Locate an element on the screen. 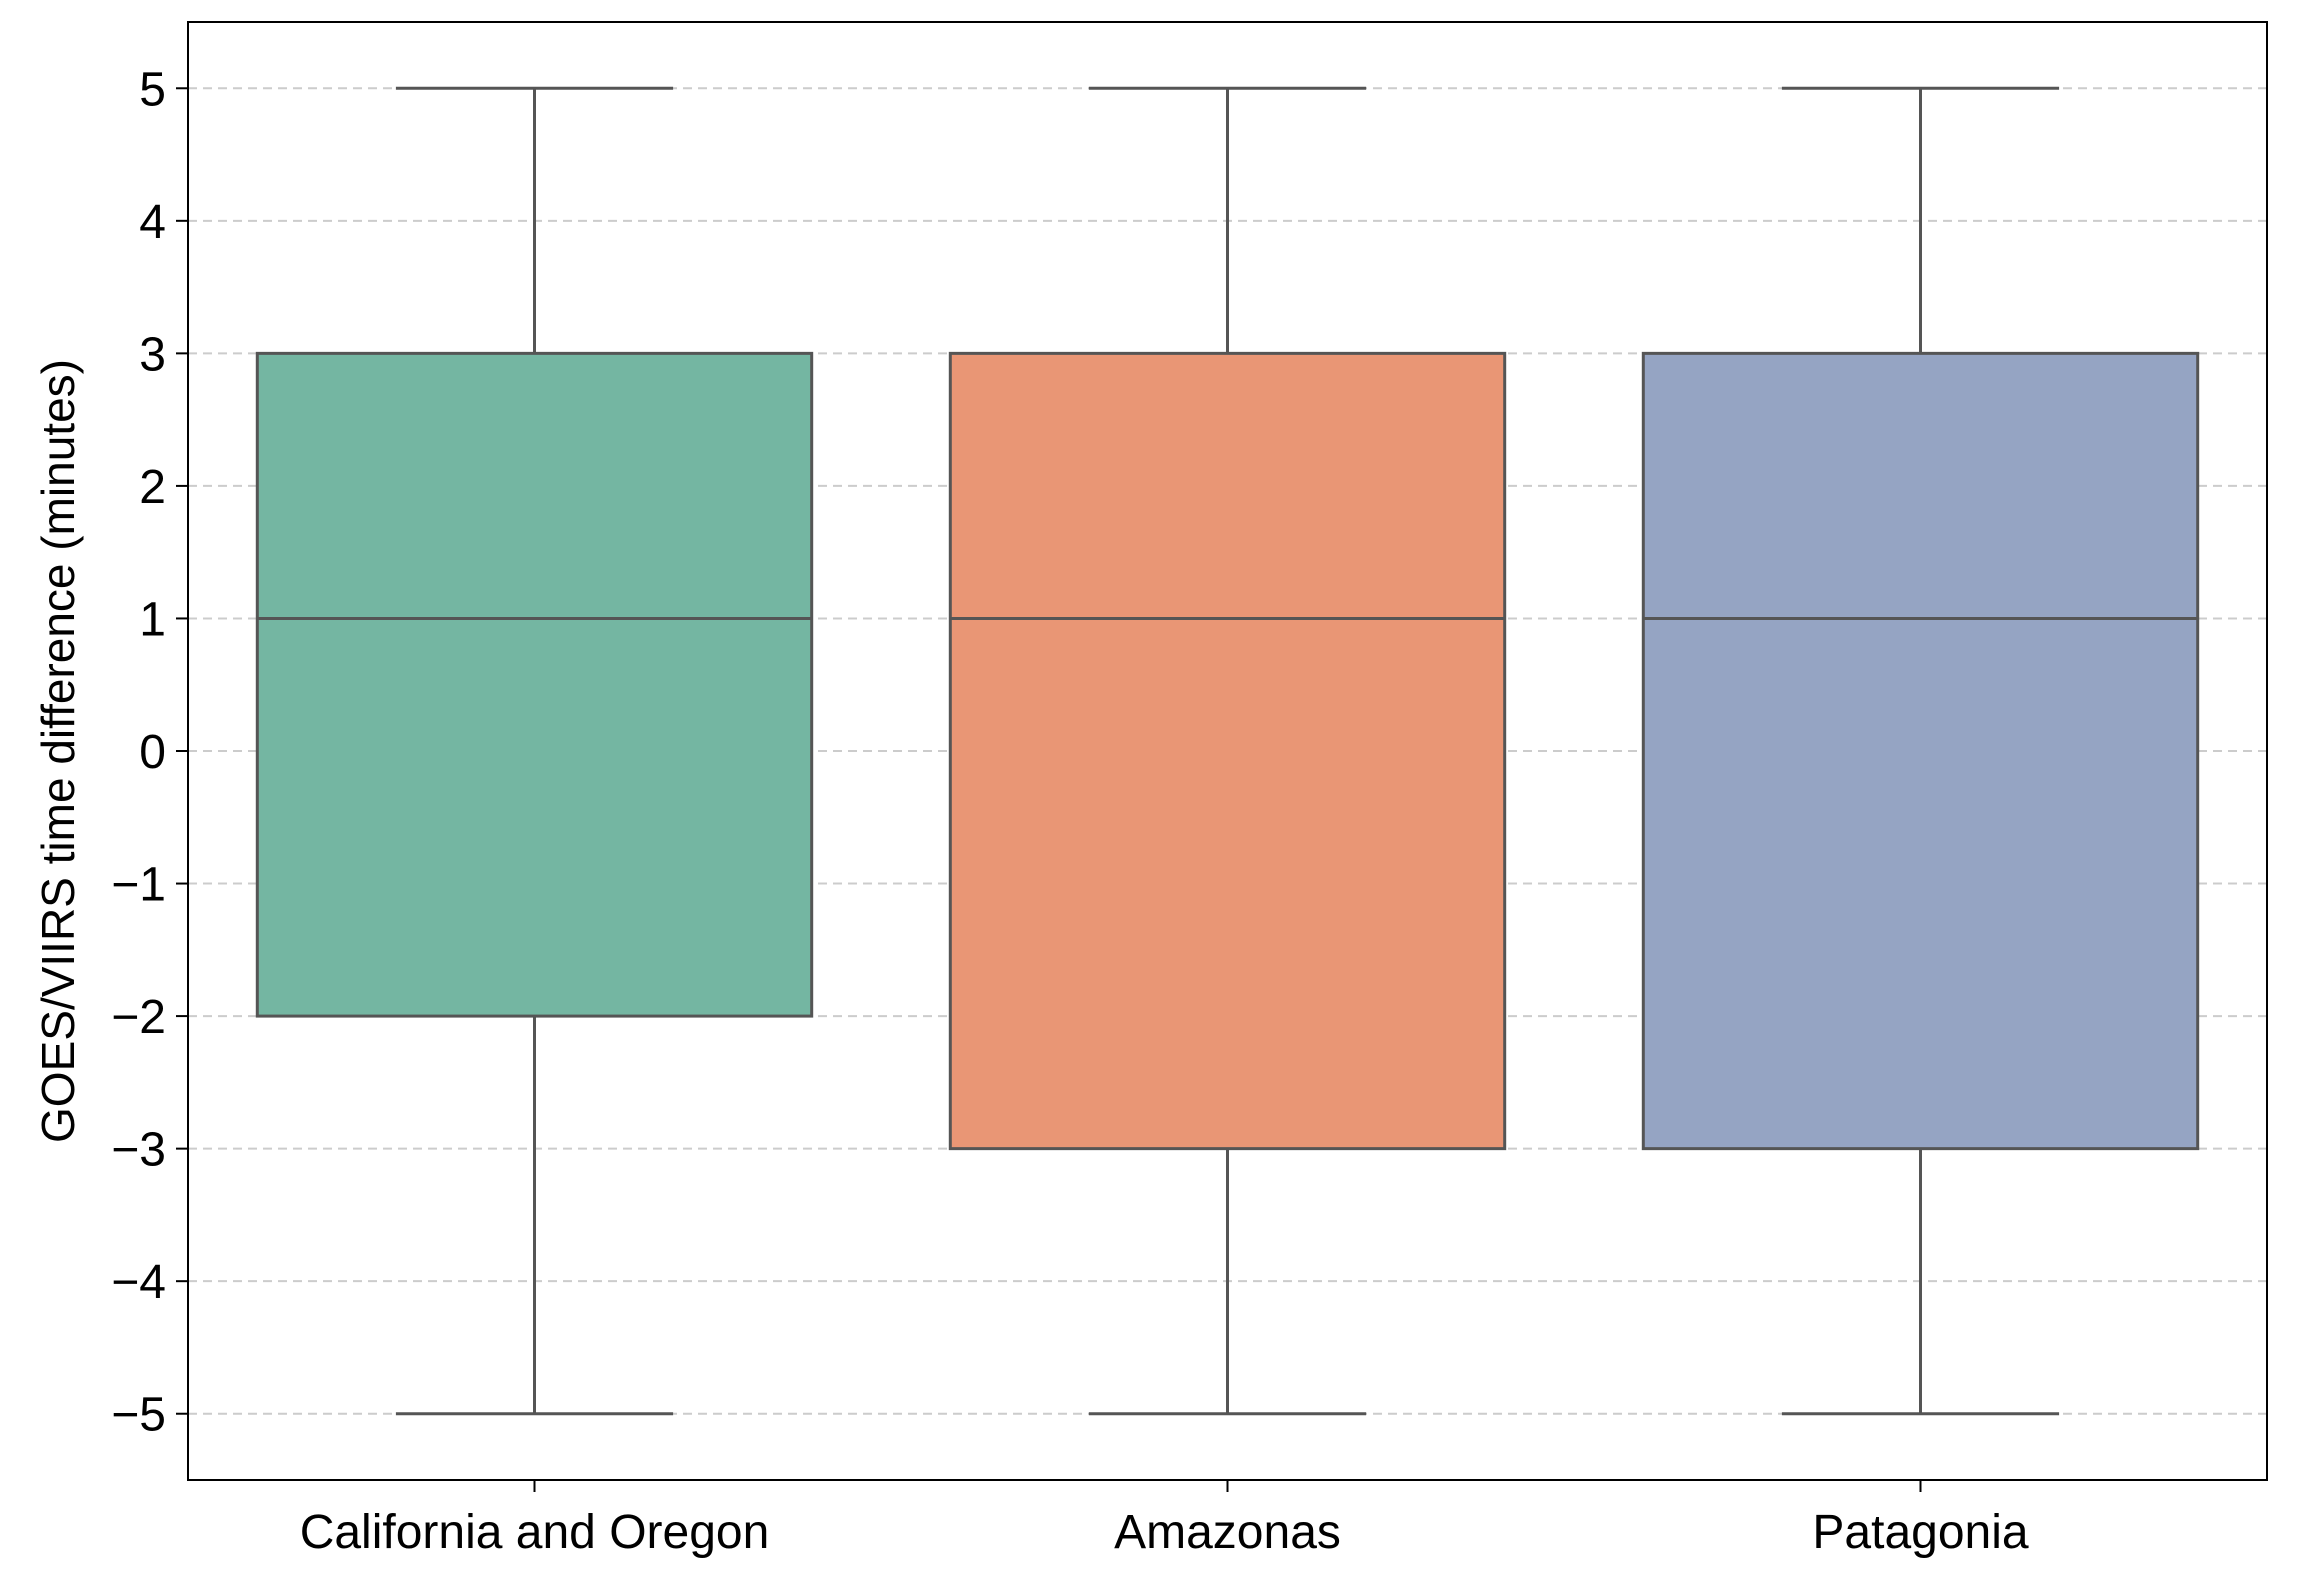 The height and width of the screenshot is (1570, 2297). y-tick-label: 5 is located at coordinates (152, 89).